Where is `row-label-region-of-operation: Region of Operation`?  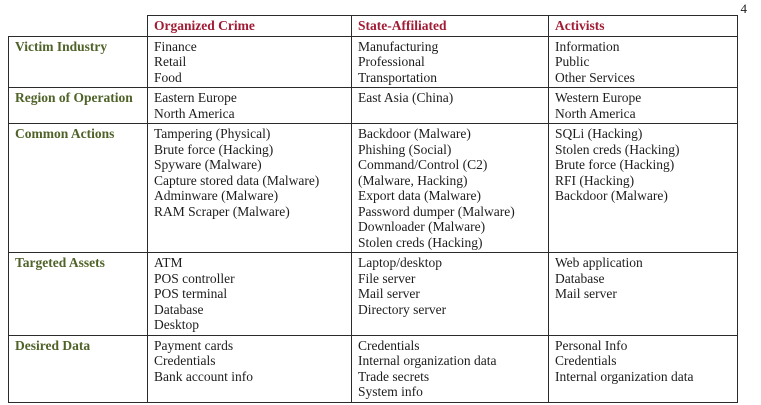
row-label-region-of-operation: Region of Operation is located at coordinates (78, 105).